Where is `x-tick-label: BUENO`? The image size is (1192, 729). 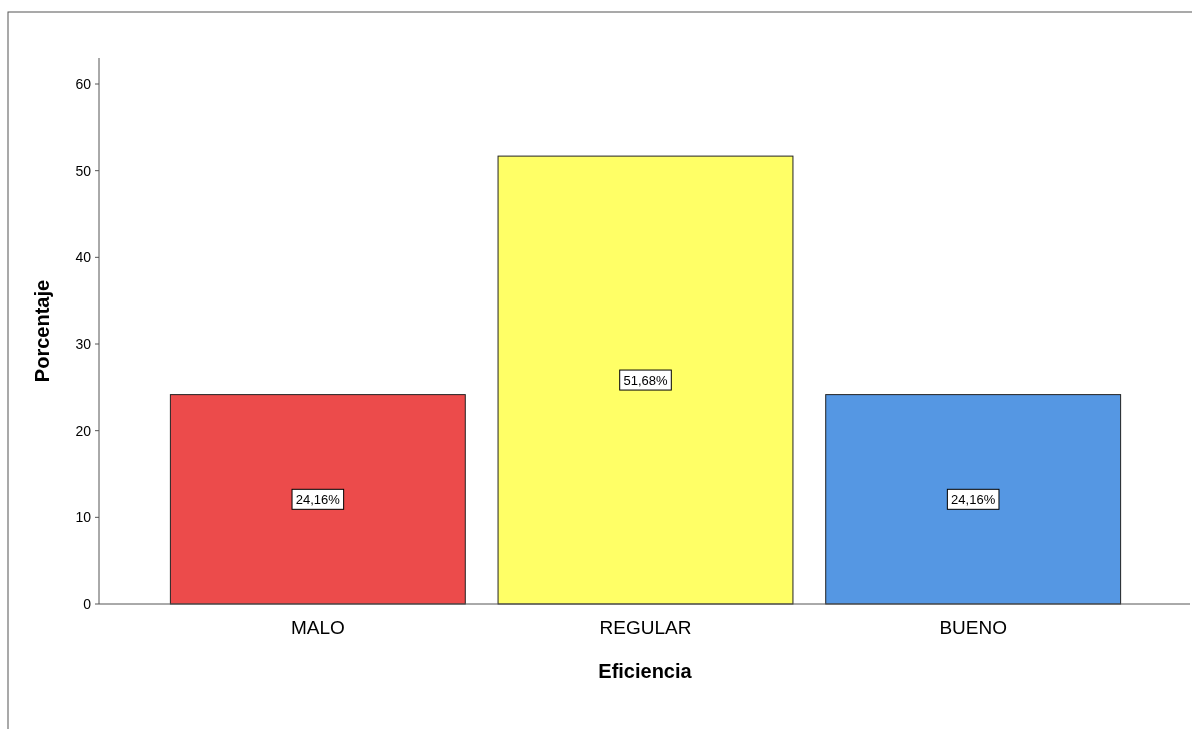
x-tick-label: BUENO is located at coordinates (973, 627).